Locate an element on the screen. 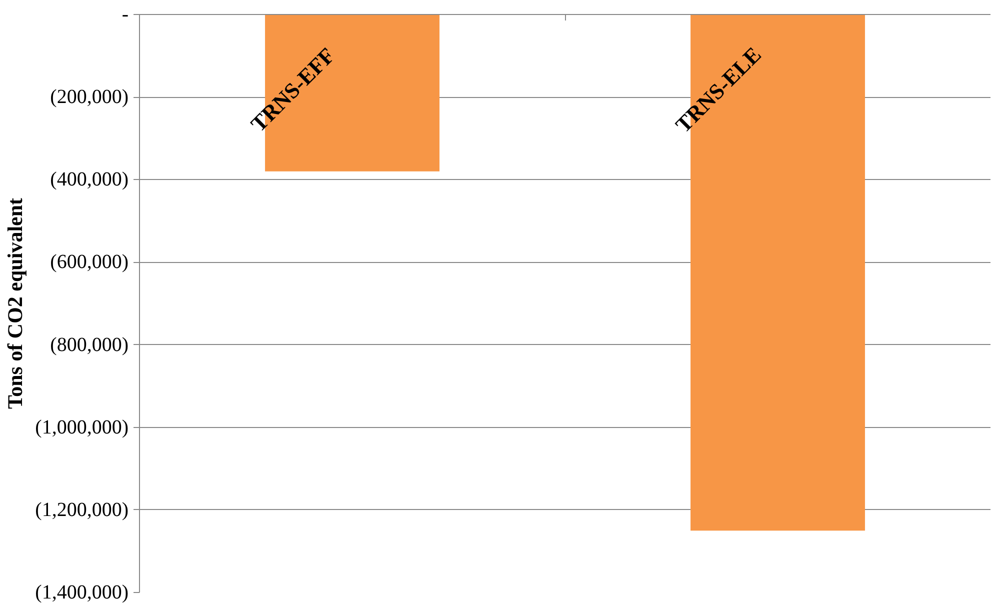 This screenshot has height=608, width=992. y-tick-label: (1,400,000) is located at coordinates (82, 593).